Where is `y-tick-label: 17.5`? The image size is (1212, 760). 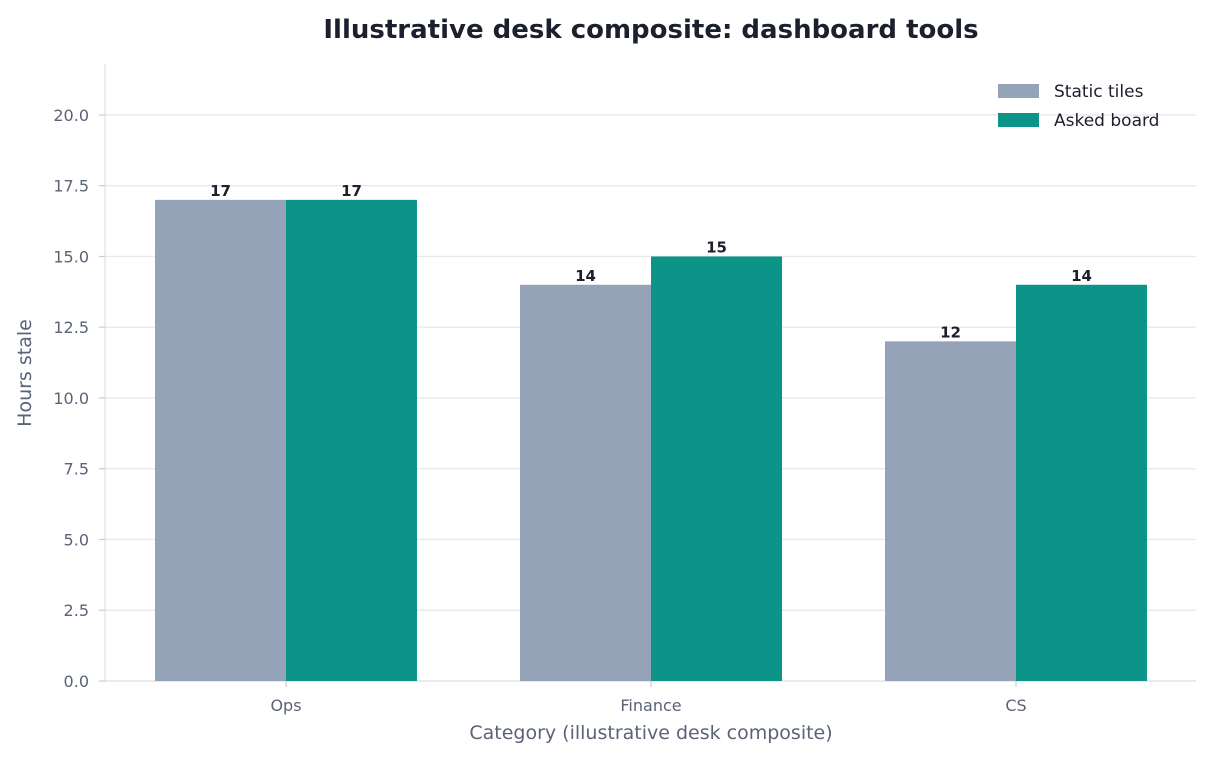
y-tick-label: 17.5 is located at coordinates (71, 186).